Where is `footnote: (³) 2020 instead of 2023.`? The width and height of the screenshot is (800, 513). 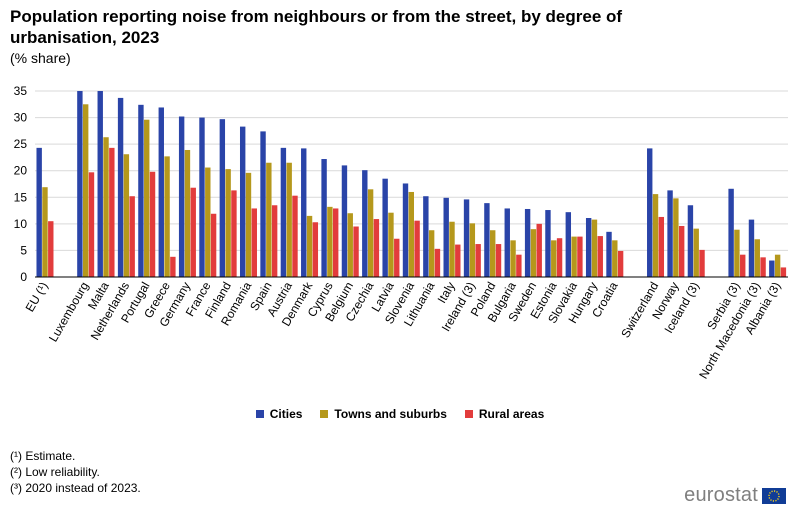
footnote: (³) 2020 instead of 2023. is located at coordinates (75, 488).